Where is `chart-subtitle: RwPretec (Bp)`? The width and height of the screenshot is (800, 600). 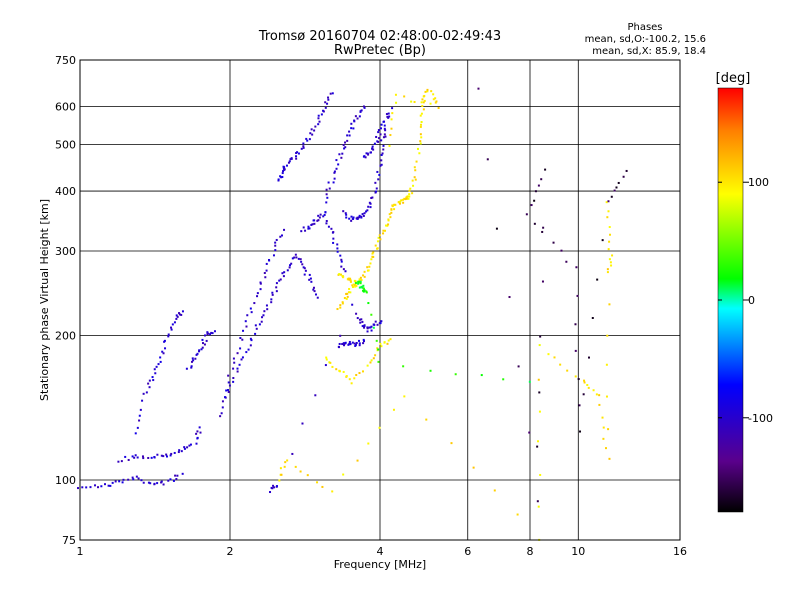 chart-subtitle: RwPretec (Bp) is located at coordinates (380, 50).